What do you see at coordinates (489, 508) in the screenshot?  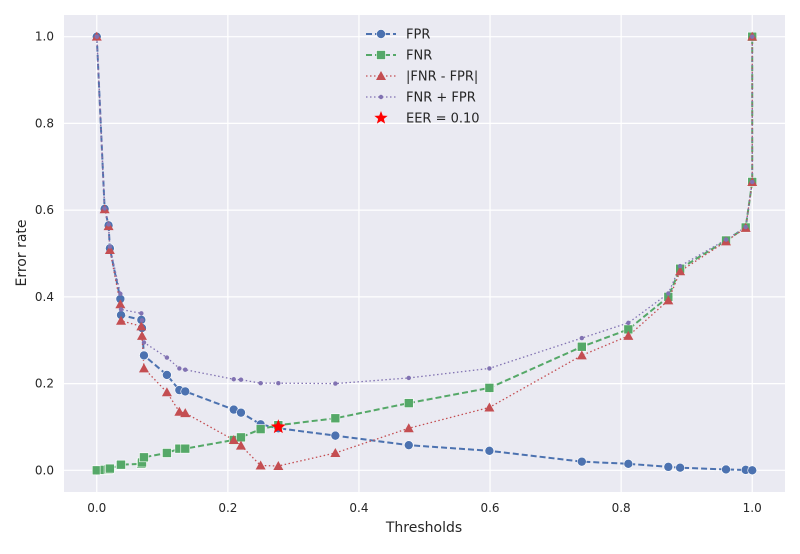 I see `x-tick-label: 0.6` at bounding box center [489, 508].